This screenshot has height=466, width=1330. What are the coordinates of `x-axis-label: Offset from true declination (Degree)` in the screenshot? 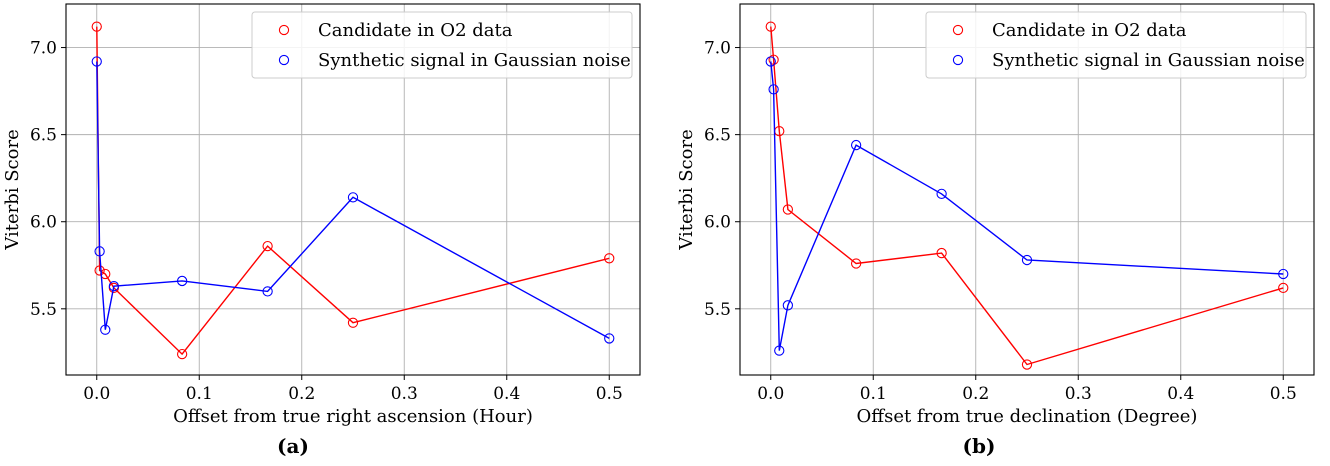 It's located at (1027, 416).